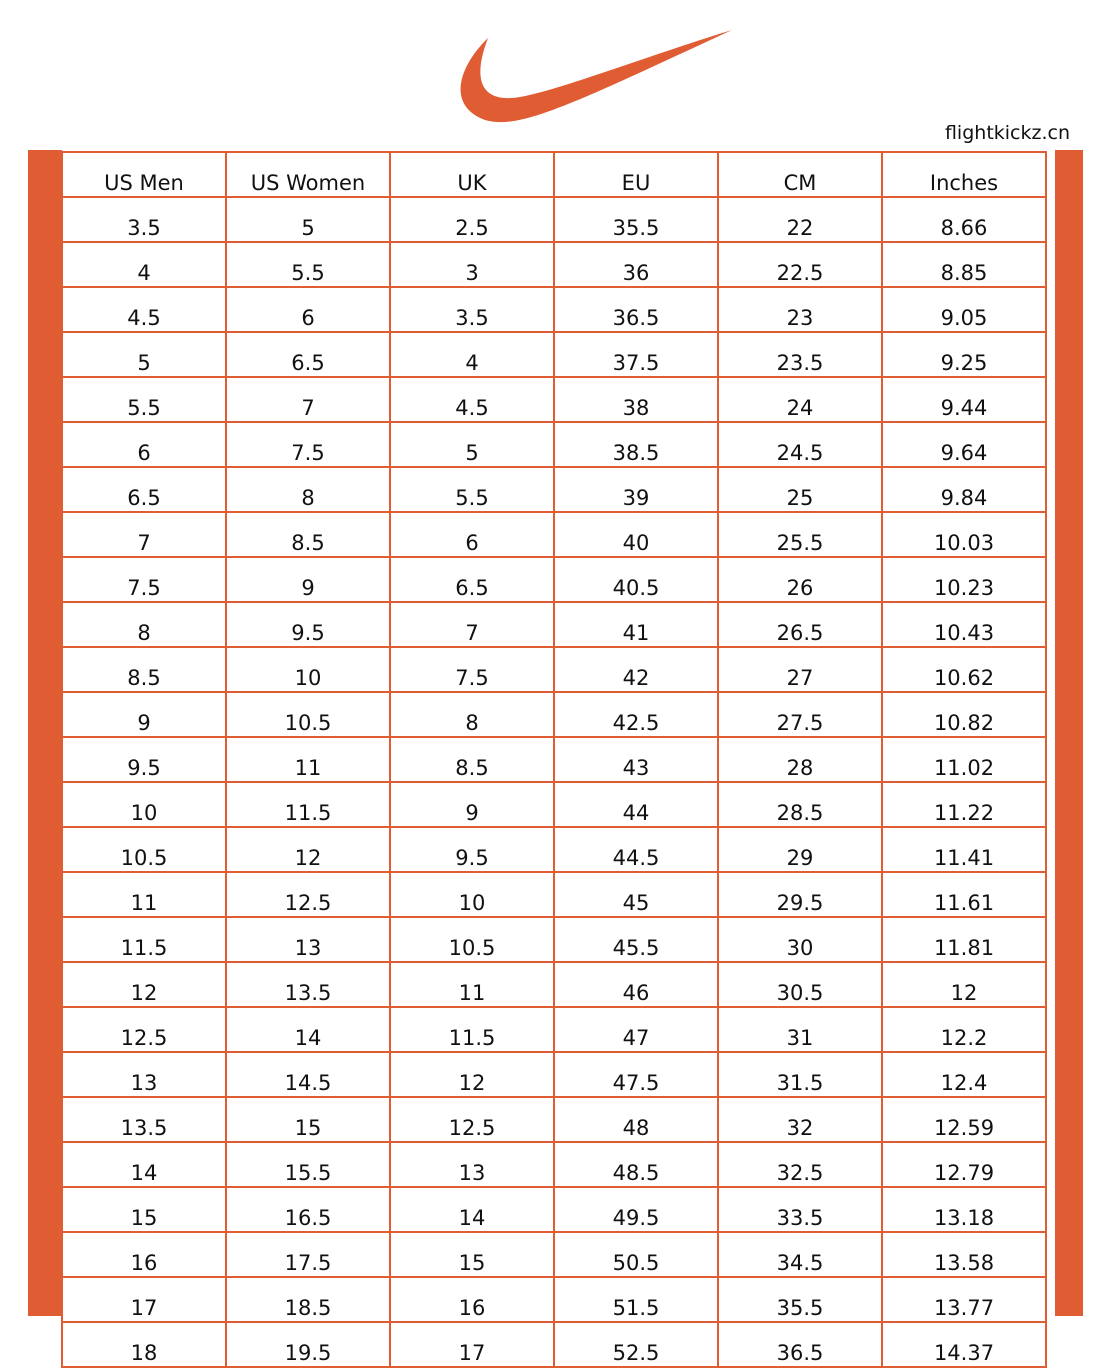  What do you see at coordinates (308, 1344) in the screenshot?
I see `table-cell: 19.5` at bounding box center [308, 1344].